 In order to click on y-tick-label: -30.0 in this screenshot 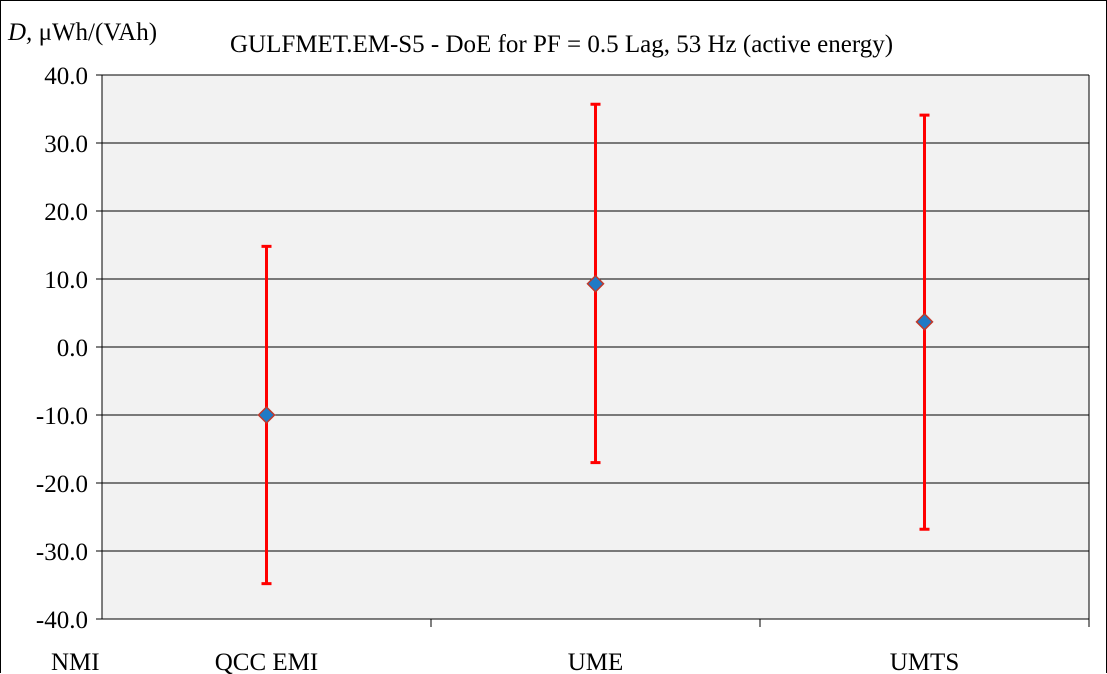, I will do `click(62, 552)`.